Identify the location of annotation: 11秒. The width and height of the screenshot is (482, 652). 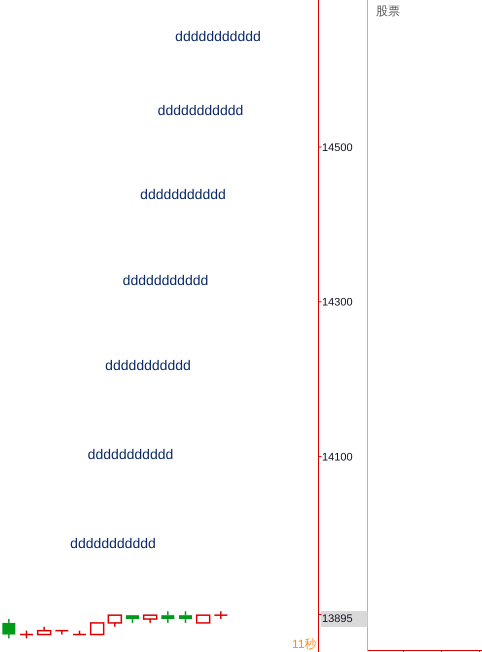
(304, 644).